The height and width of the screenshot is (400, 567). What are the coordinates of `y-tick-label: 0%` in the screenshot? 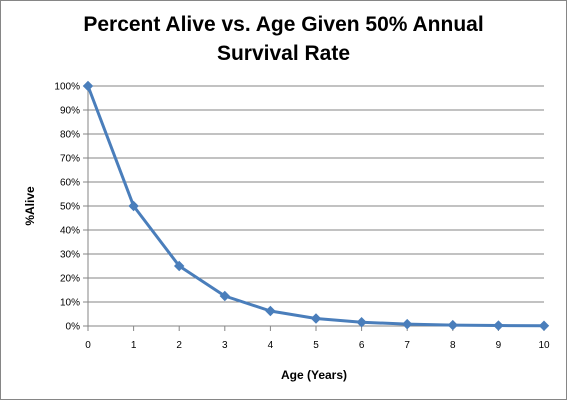 It's located at (73, 327).